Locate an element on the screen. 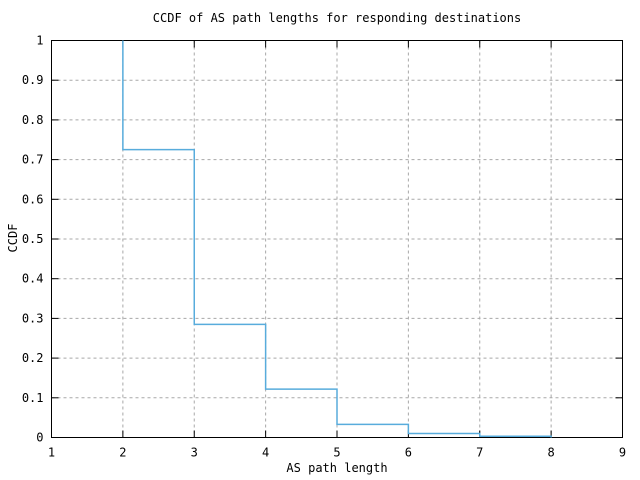 The height and width of the screenshot is (480, 640). y-tick-label: 0.2 is located at coordinates (33, 358).